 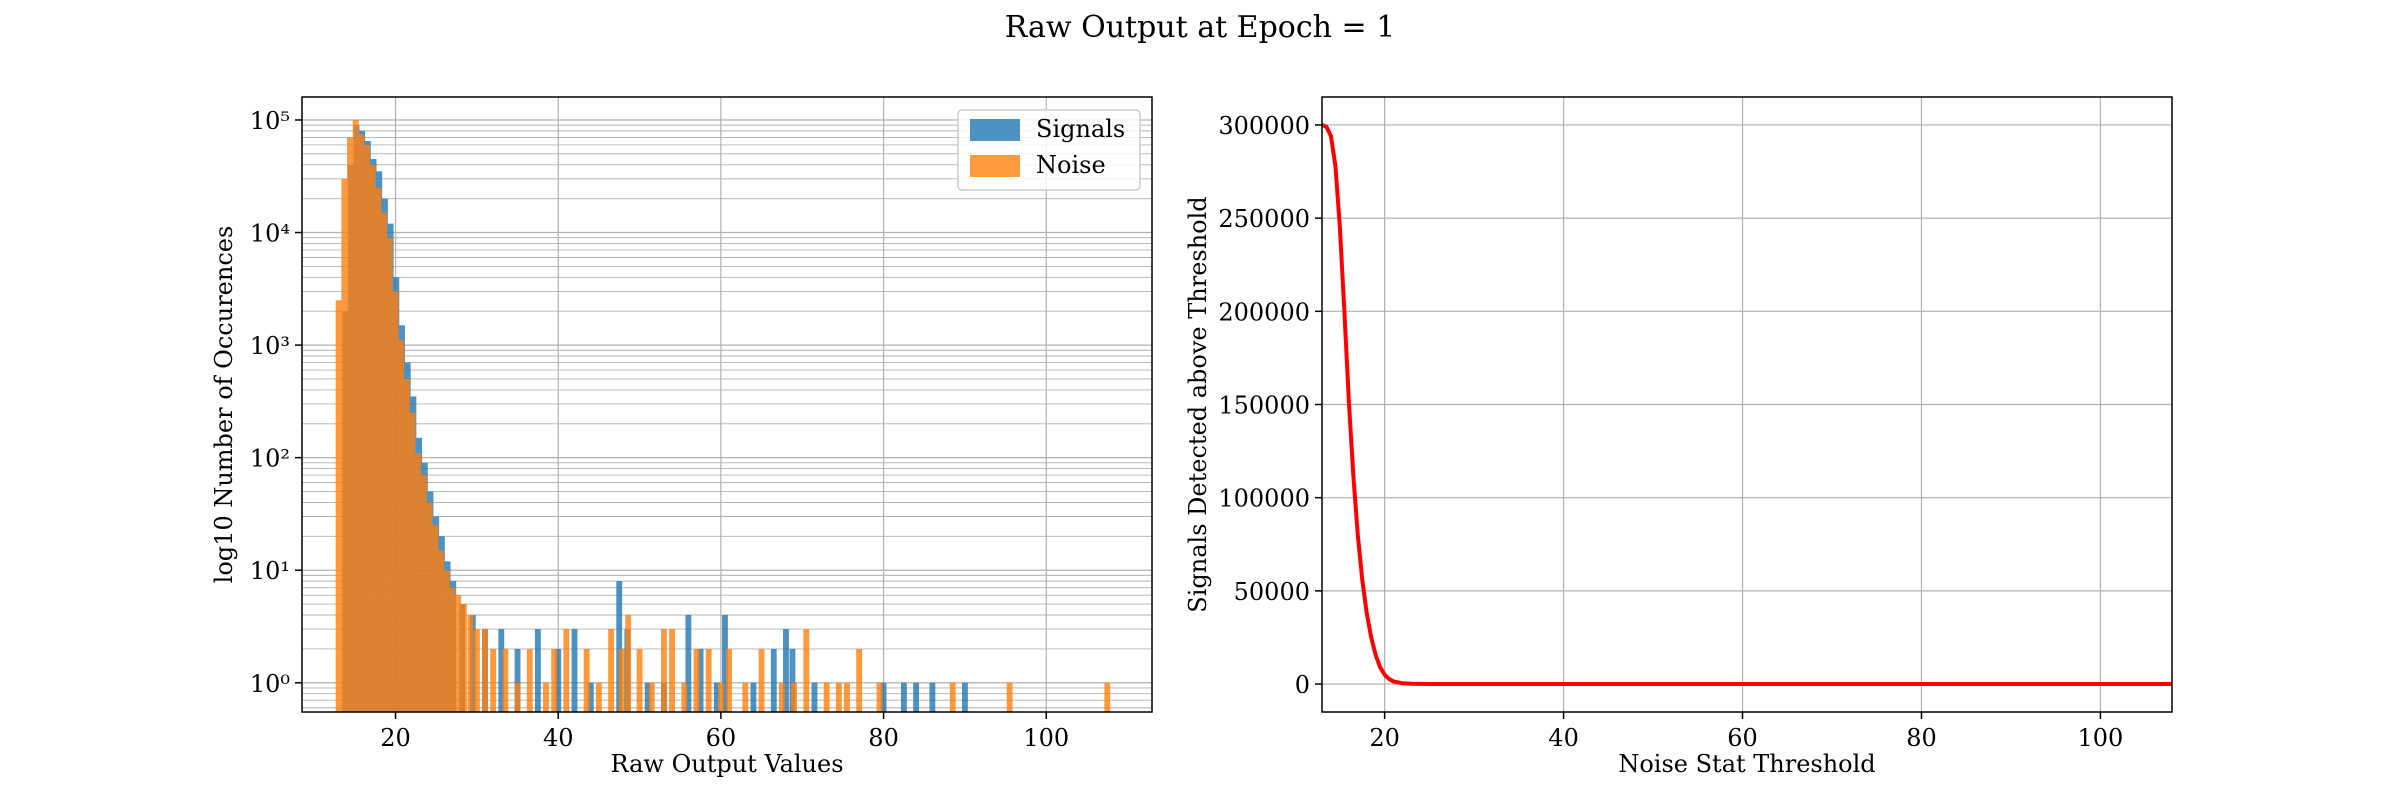 I want to click on histogram-y-tick-label: 10⁵, so click(x=270, y=121).